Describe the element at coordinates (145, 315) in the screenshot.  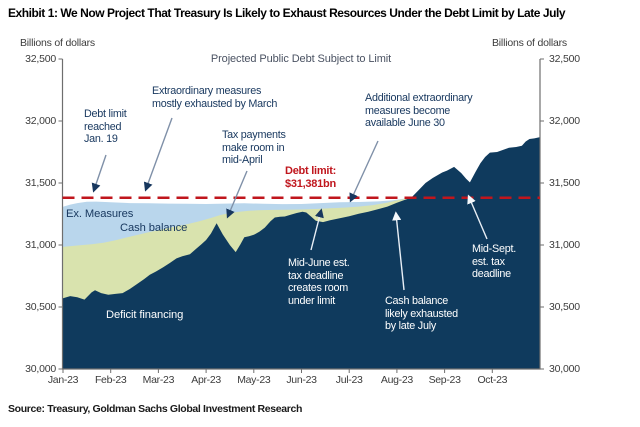
I see `deficit-financing-label: Deficit financing` at that location.